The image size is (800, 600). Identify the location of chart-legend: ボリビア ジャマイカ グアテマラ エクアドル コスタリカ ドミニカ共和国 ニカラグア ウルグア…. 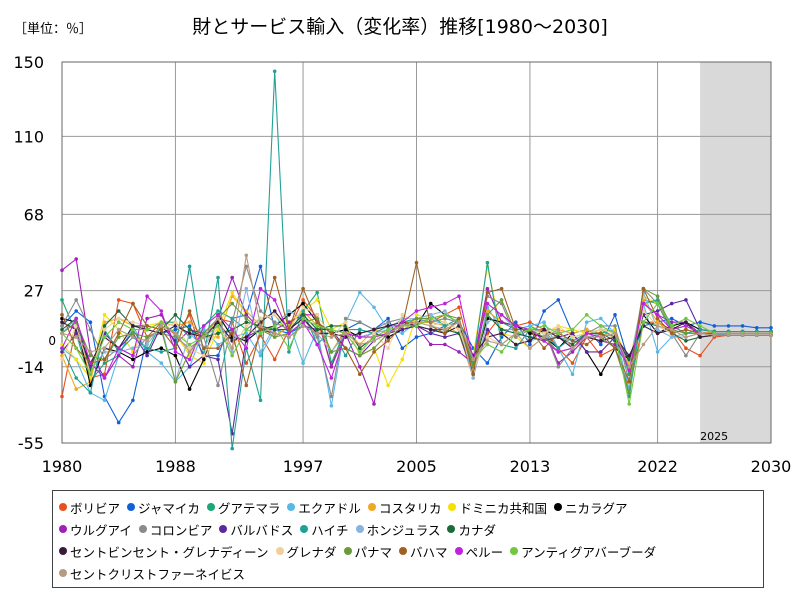
(408, 539).